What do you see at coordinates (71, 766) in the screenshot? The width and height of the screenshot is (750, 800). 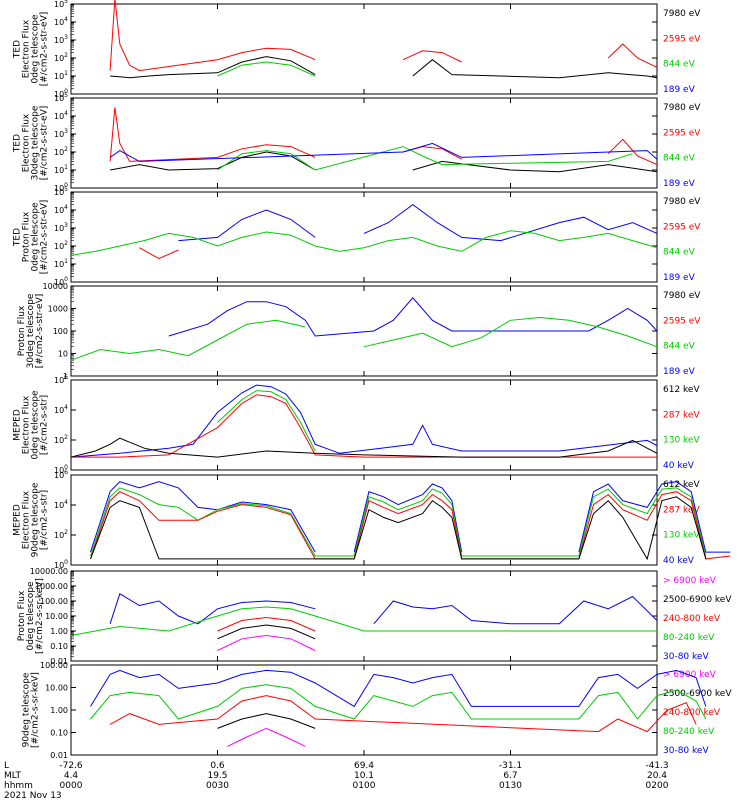 I see `x-tick-label-L: -72.6` at bounding box center [71, 766].